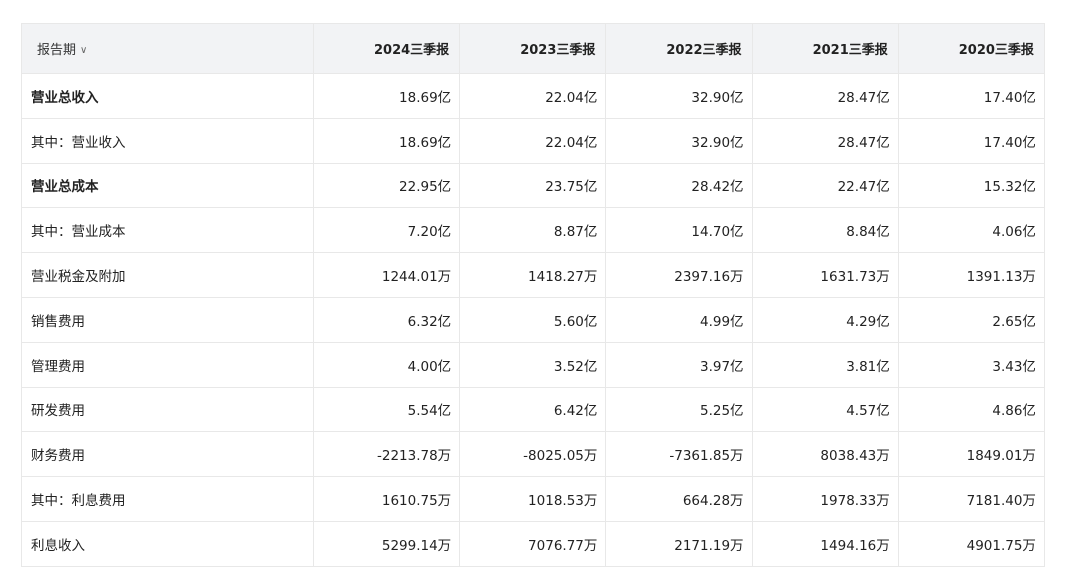 This screenshot has height=567, width=1080. I want to click on period-selector-label: 报告期, so click(57, 50).